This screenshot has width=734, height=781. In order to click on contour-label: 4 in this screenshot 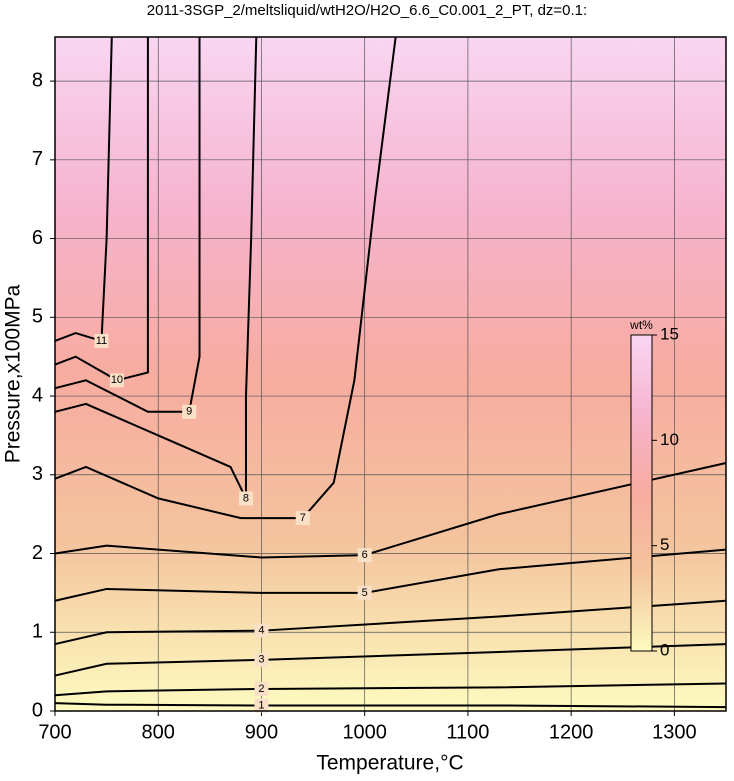, I will do `click(261, 631)`.